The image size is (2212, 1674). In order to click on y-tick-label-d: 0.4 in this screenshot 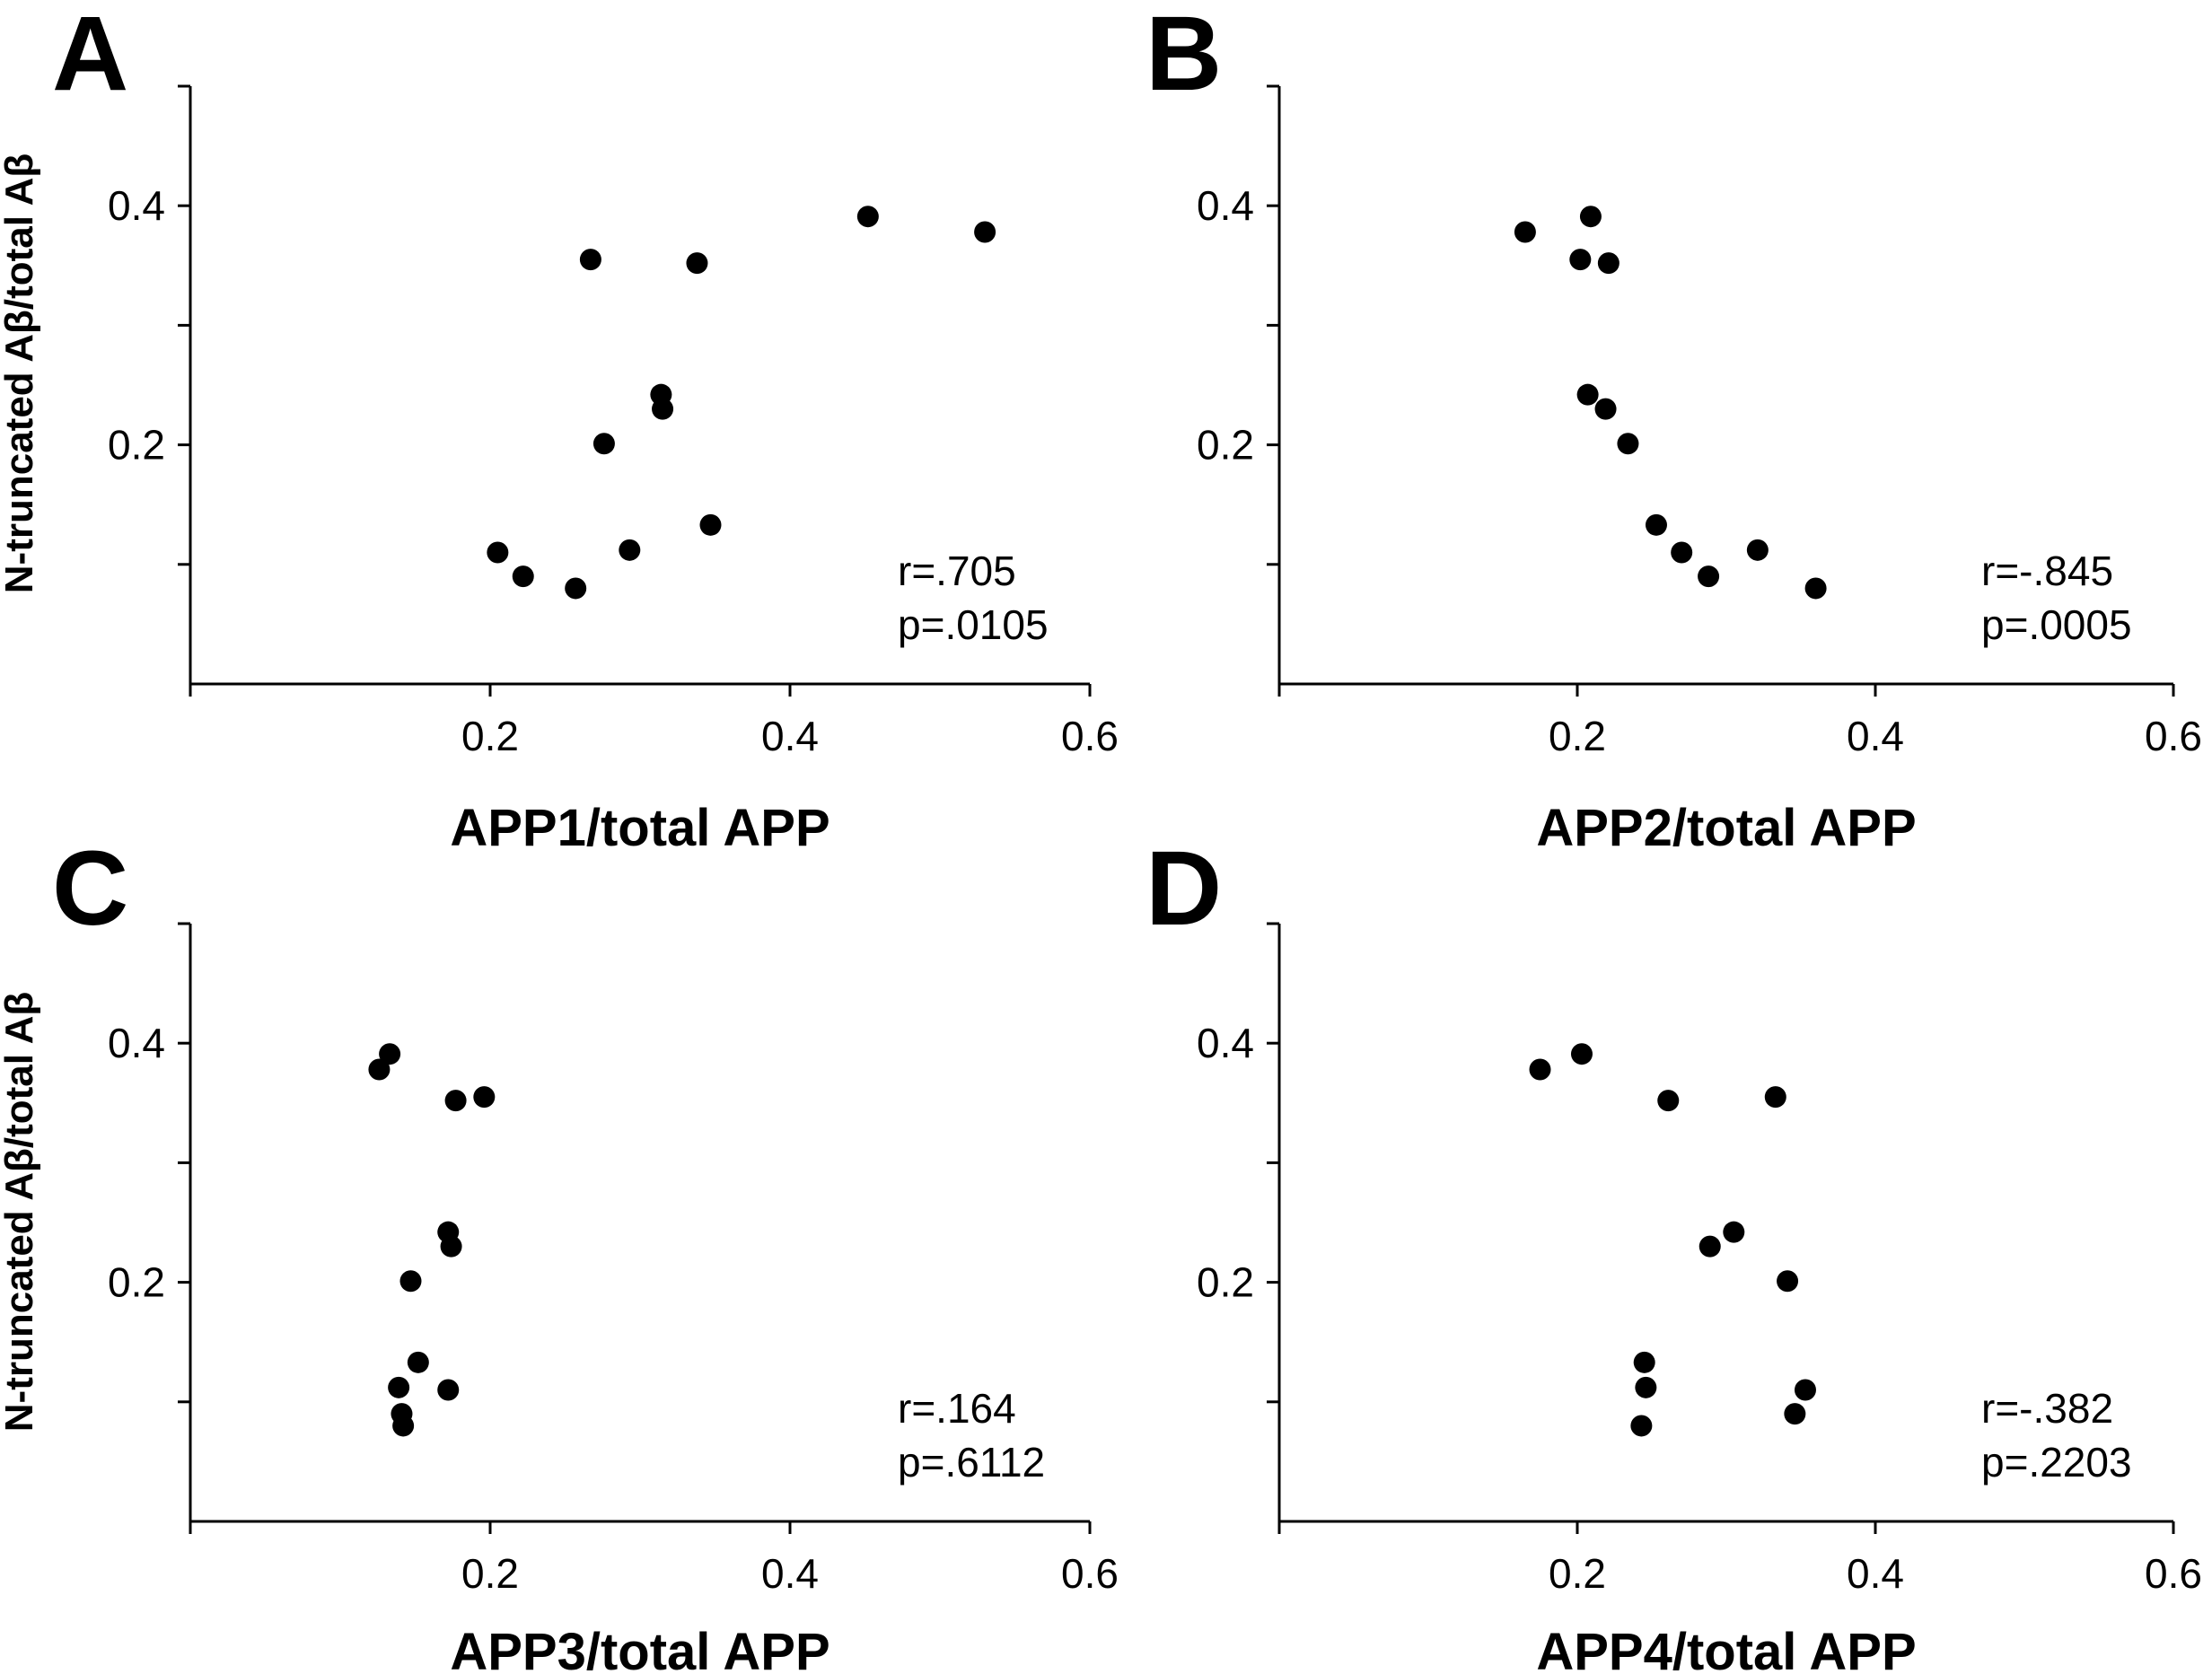, I will do `click(1225, 1043)`.